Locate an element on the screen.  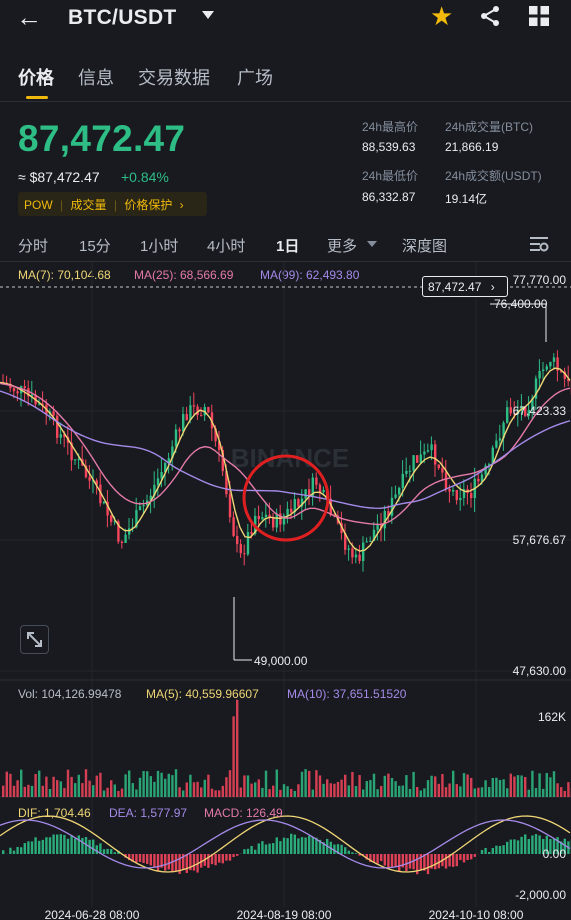
tab-square: 广场 is located at coordinates (255, 78).